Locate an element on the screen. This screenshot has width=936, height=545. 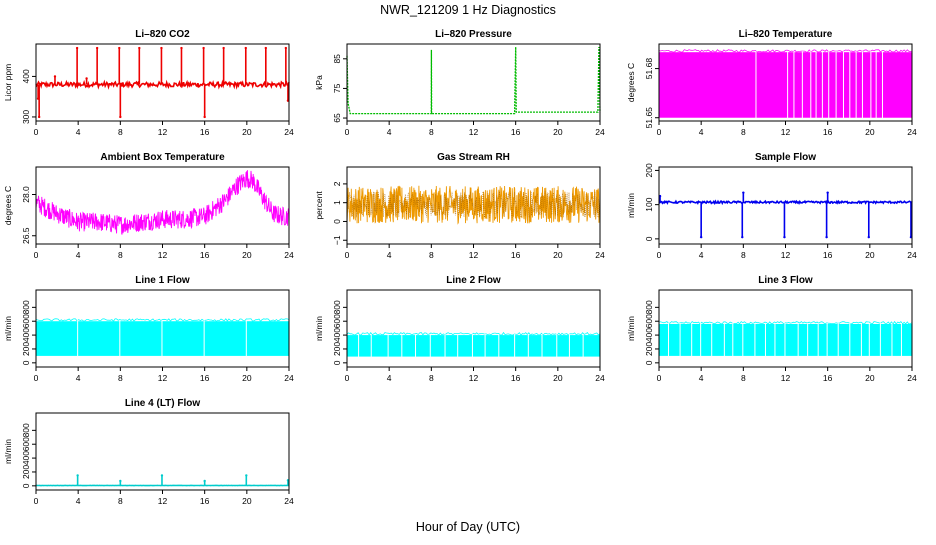
y-tick-label: 28.0 is located at coordinates (26, 194).